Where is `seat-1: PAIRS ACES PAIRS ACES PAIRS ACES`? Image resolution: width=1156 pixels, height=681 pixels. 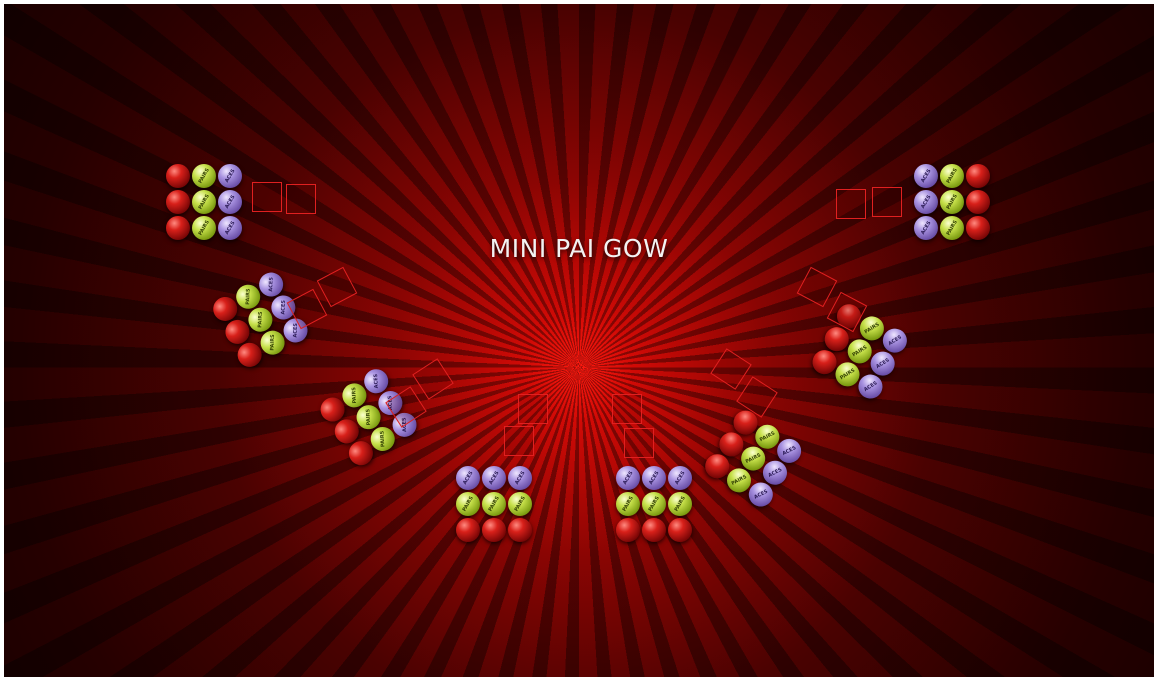
seat-1: PAIRS ACES PAIRS ACES PAIRS ACES is located at coordinates (316, 204).